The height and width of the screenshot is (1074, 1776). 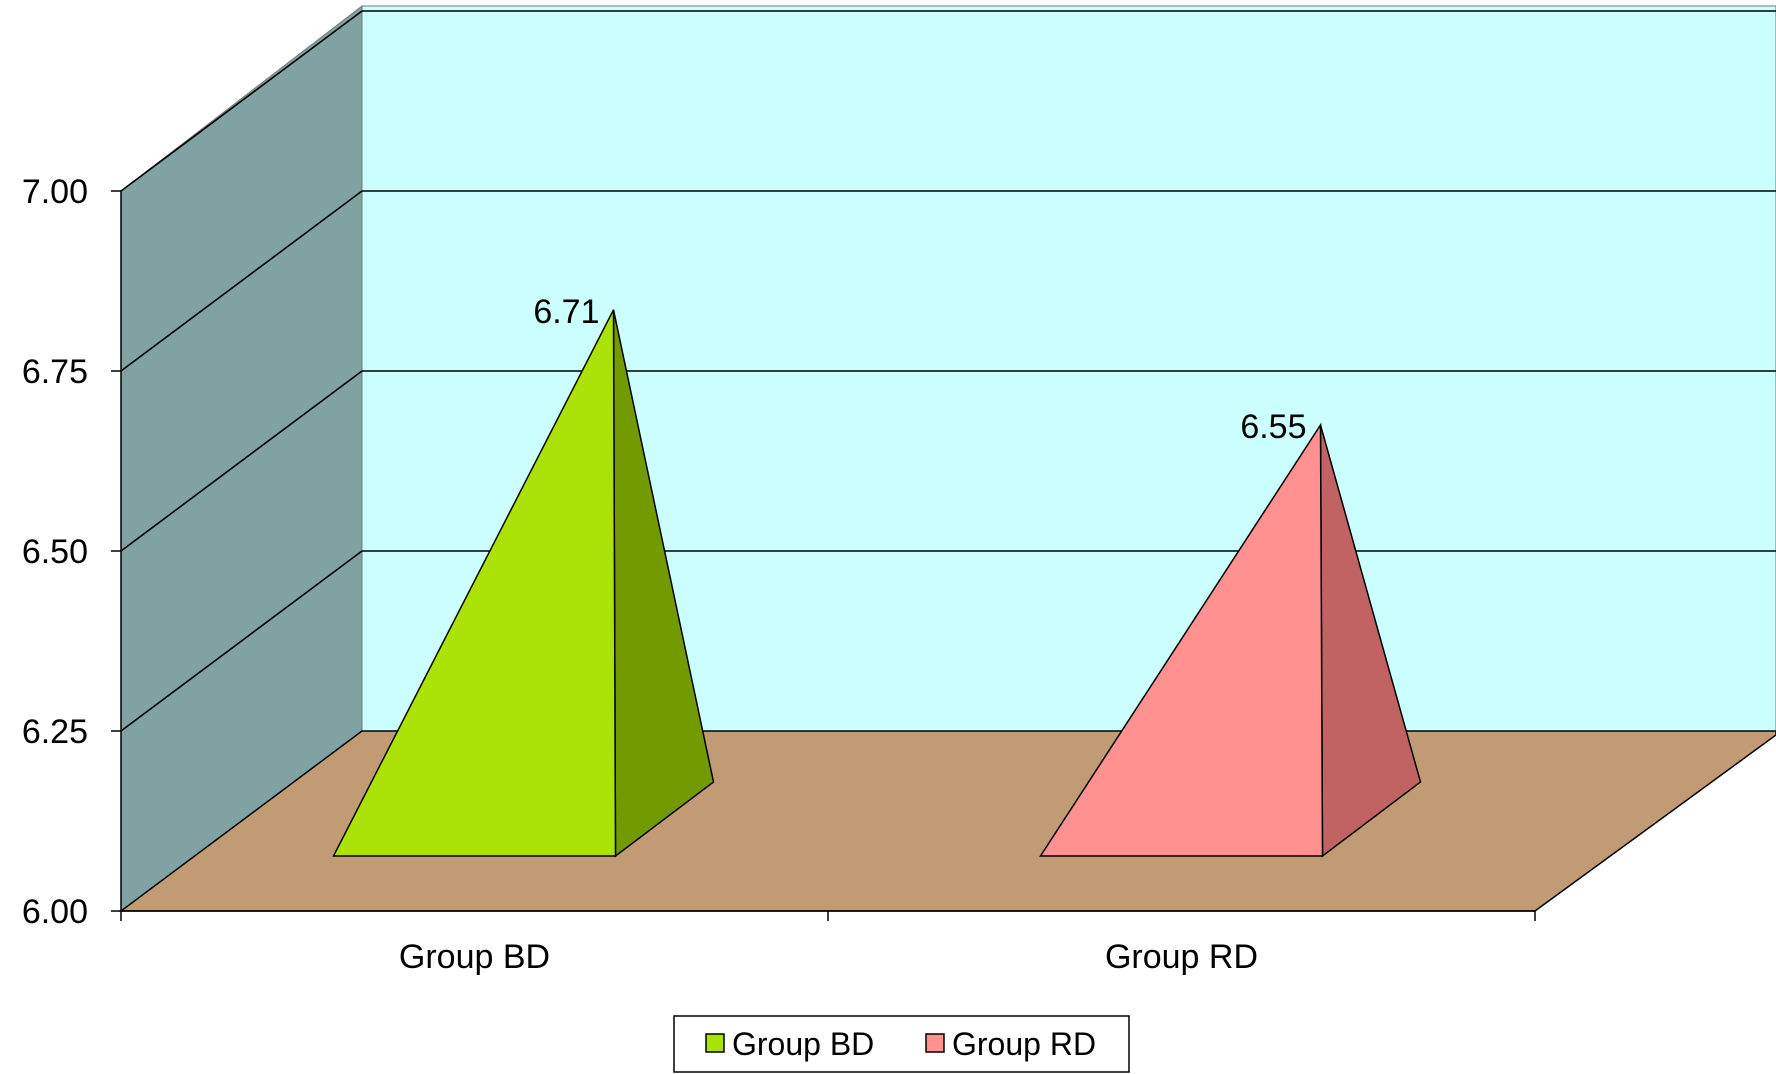 I want to click on y-tick-label: 6.75, so click(x=55, y=372).